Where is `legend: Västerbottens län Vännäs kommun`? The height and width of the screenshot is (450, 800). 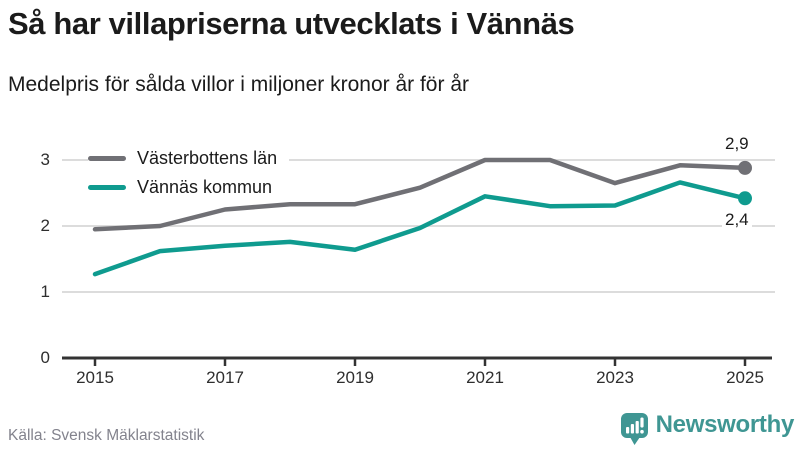 legend: Västerbottens län Vännäs kommun is located at coordinates (189, 172).